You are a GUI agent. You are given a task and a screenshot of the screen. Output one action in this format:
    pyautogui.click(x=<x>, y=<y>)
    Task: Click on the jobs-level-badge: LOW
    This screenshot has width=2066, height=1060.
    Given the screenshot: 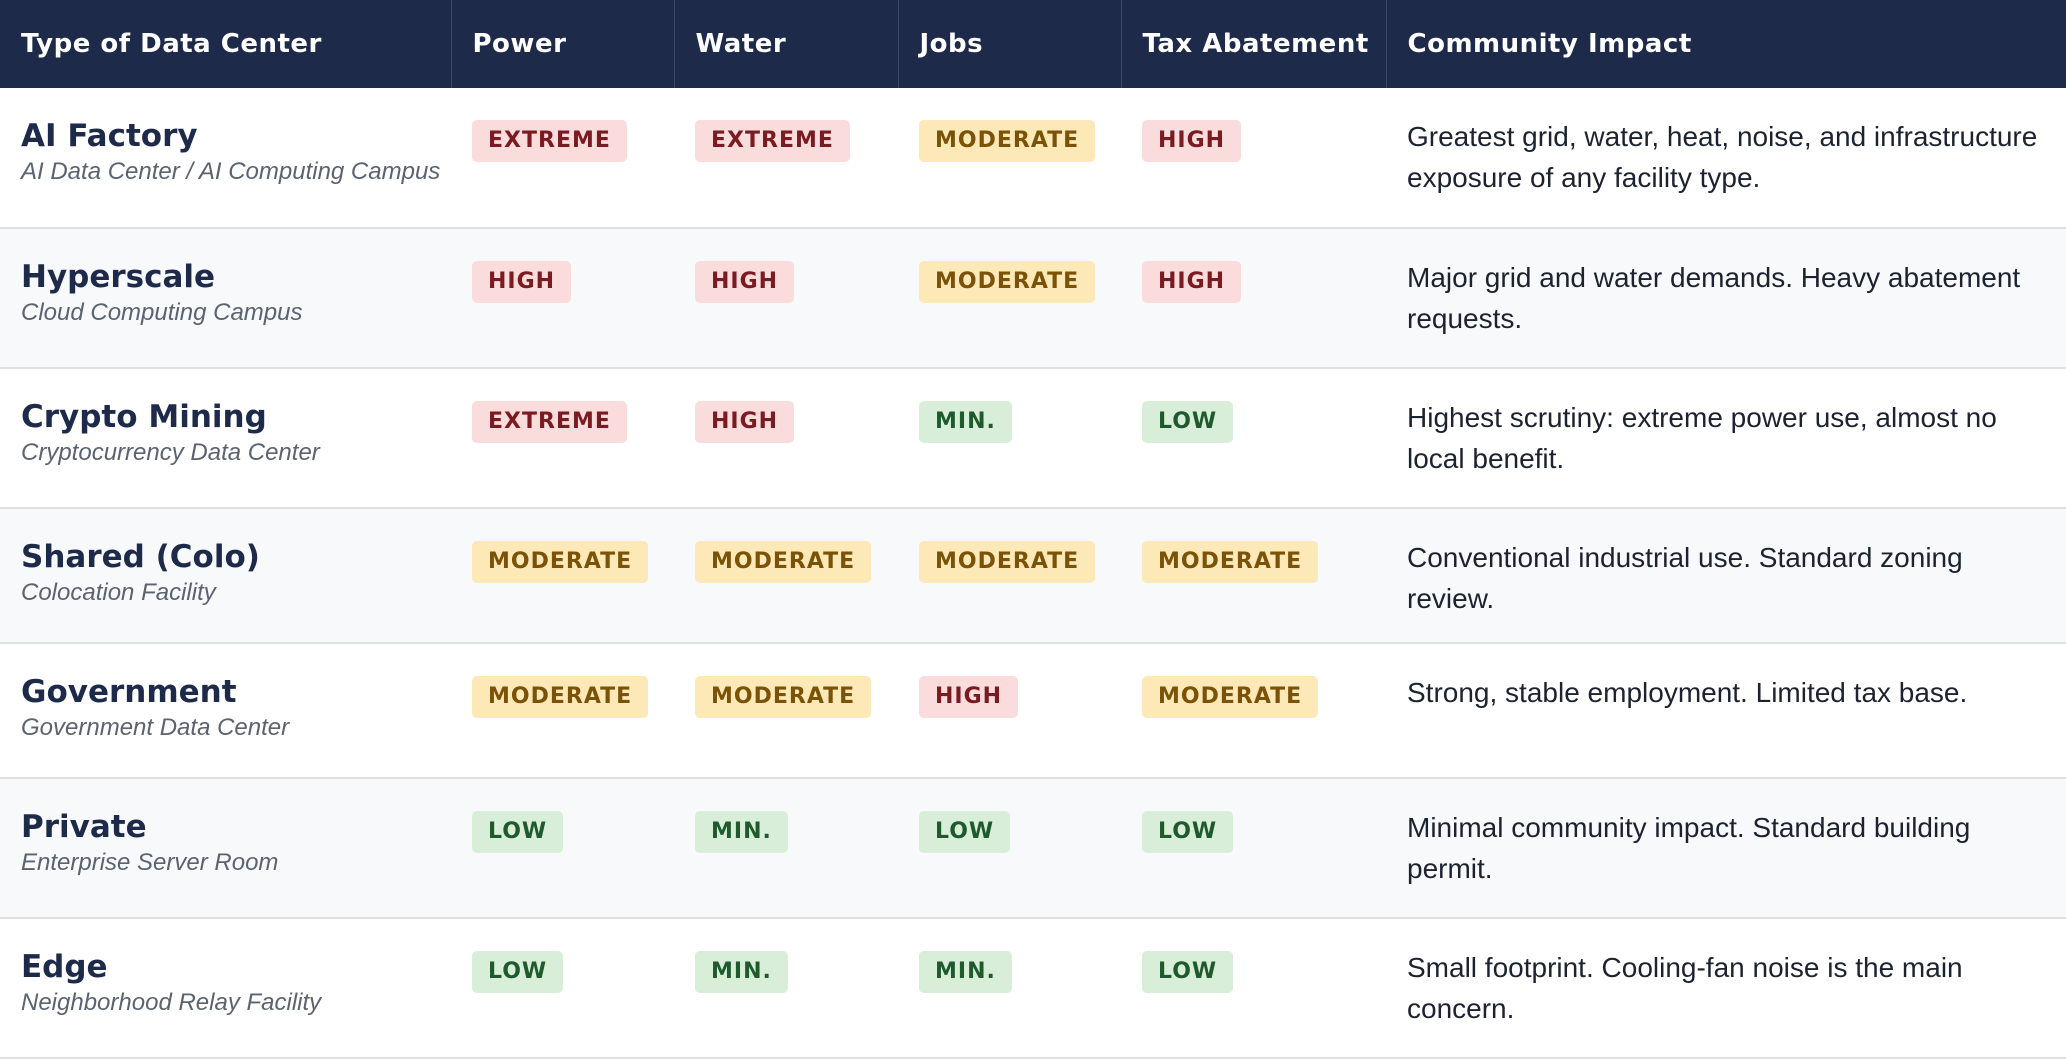 What is the action you would take?
    pyautogui.click(x=965, y=832)
    